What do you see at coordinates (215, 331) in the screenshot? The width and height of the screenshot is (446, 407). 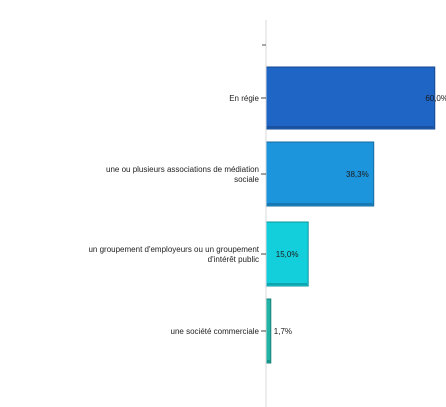 I see `category-label: une société commerciale` at bounding box center [215, 331].